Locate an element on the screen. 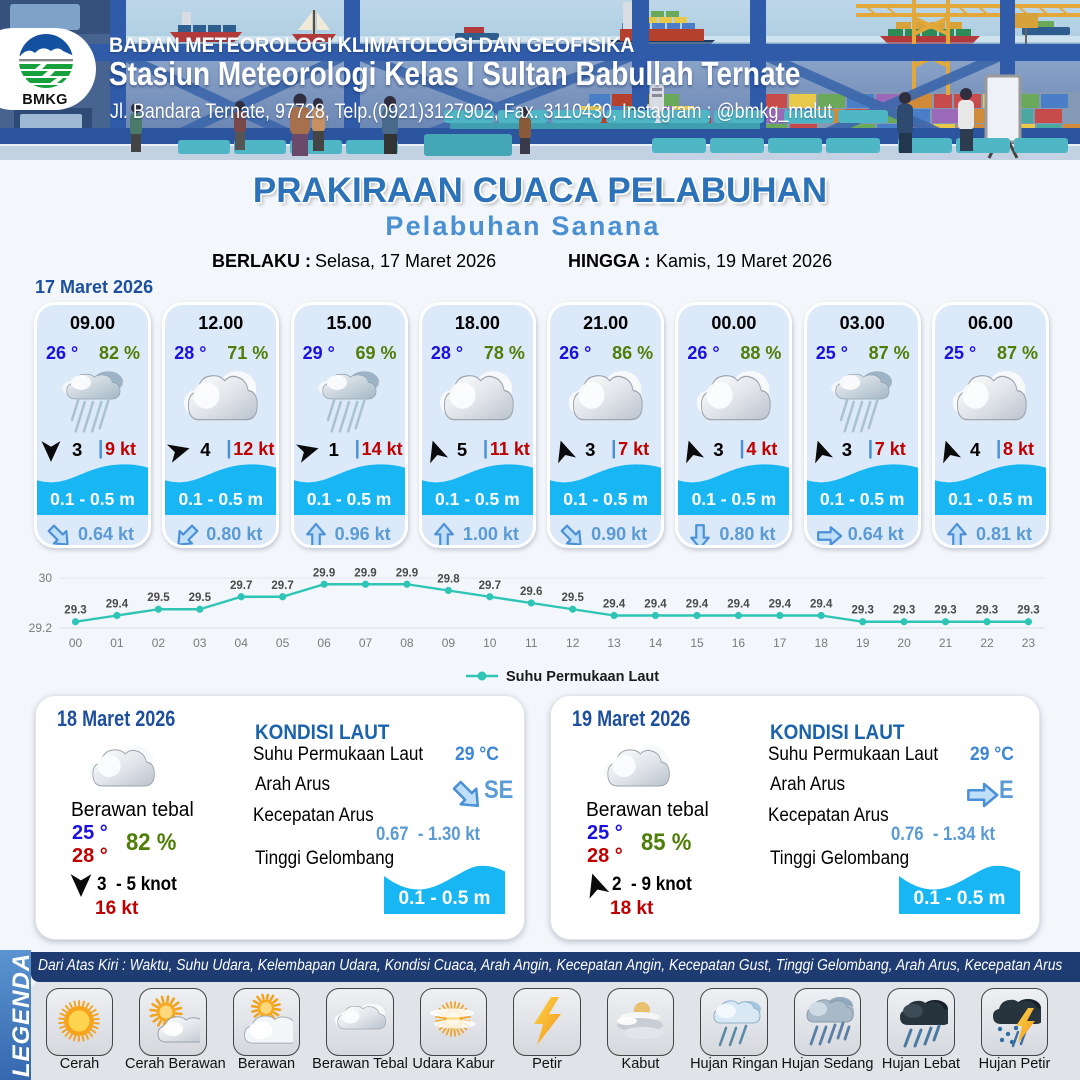 The image size is (1080, 1080). svg-text: 06 is located at coordinates (324, 643).